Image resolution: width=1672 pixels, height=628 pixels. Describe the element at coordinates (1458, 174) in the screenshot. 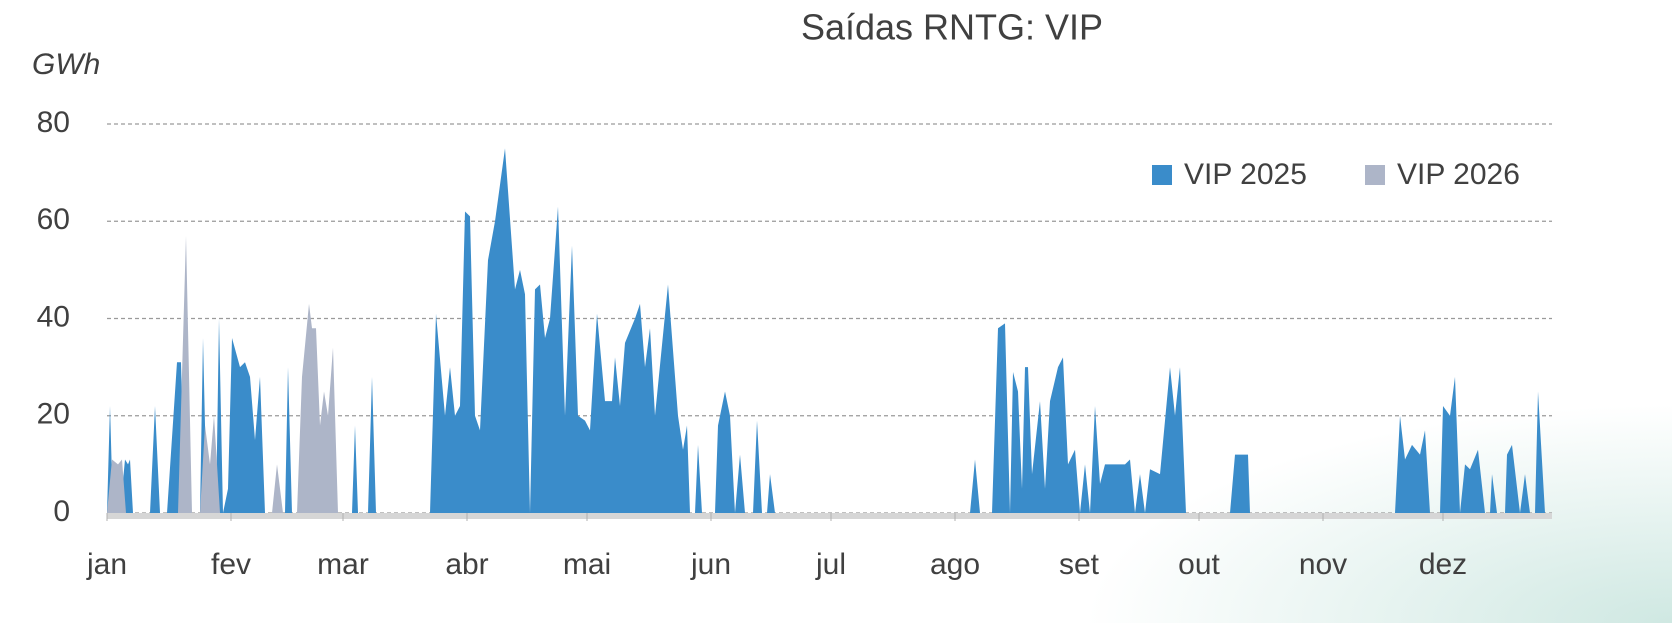

I see `legend-label: VIP 2026` at that location.